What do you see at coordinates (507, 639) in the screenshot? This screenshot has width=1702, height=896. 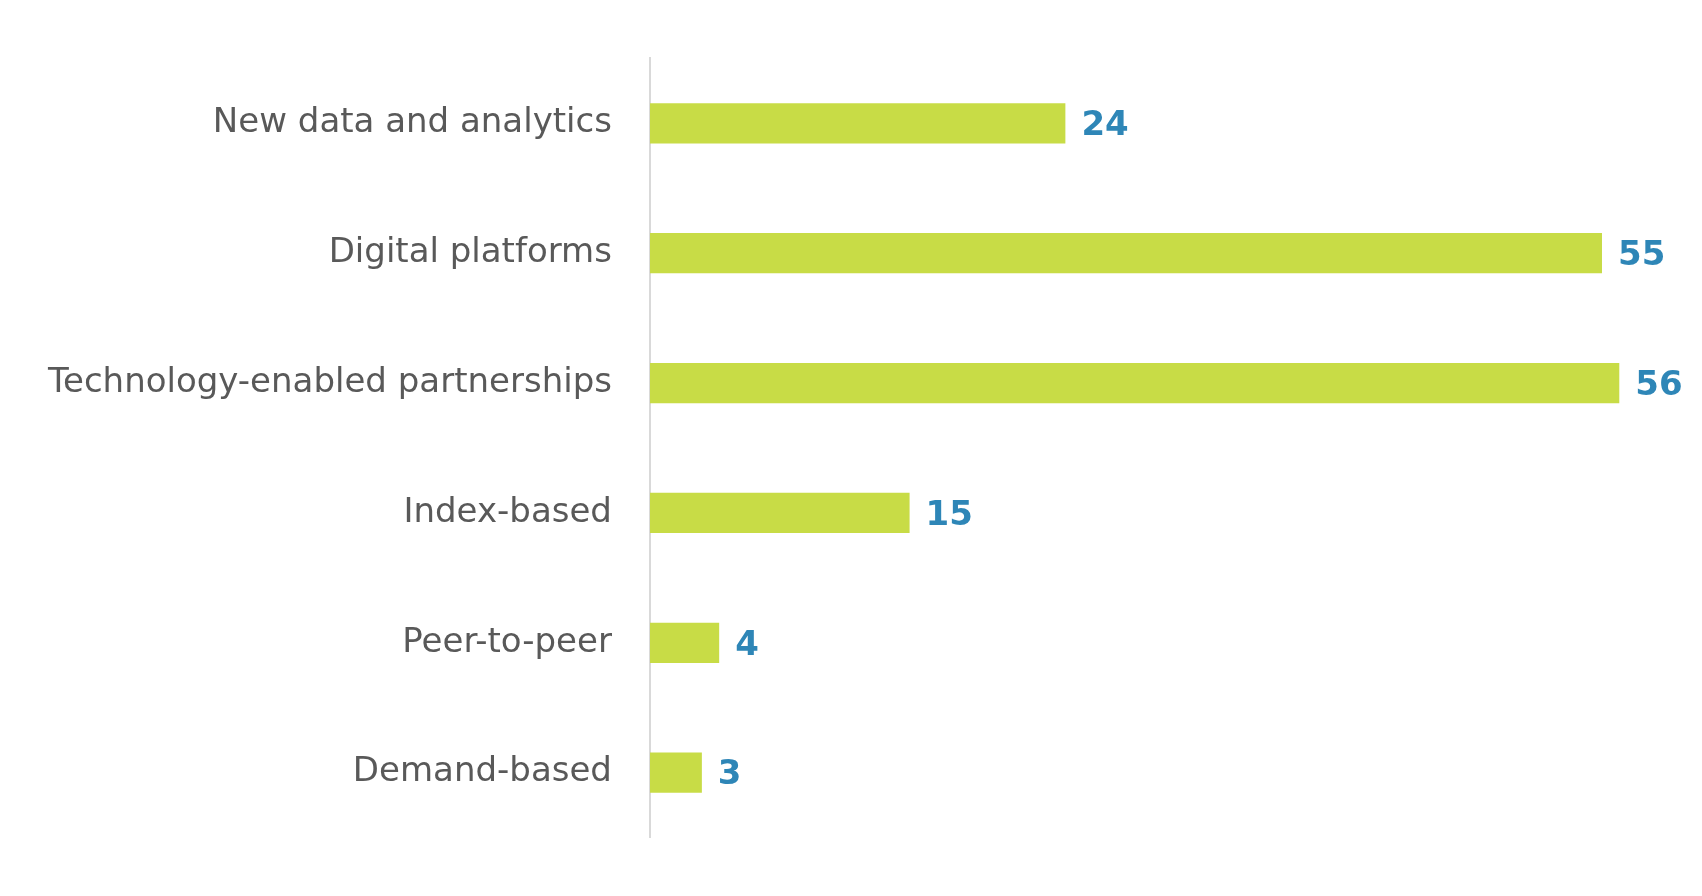 I see `y-tick-label: Peer-to-peer` at bounding box center [507, 639].